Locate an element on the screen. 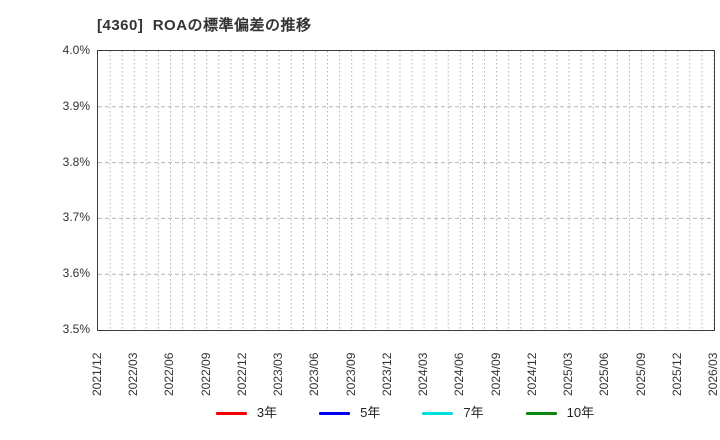 This screenshot has height=440, width=720. x-axis-tick-label: 2022/09 is located at coordinates (205, 374).